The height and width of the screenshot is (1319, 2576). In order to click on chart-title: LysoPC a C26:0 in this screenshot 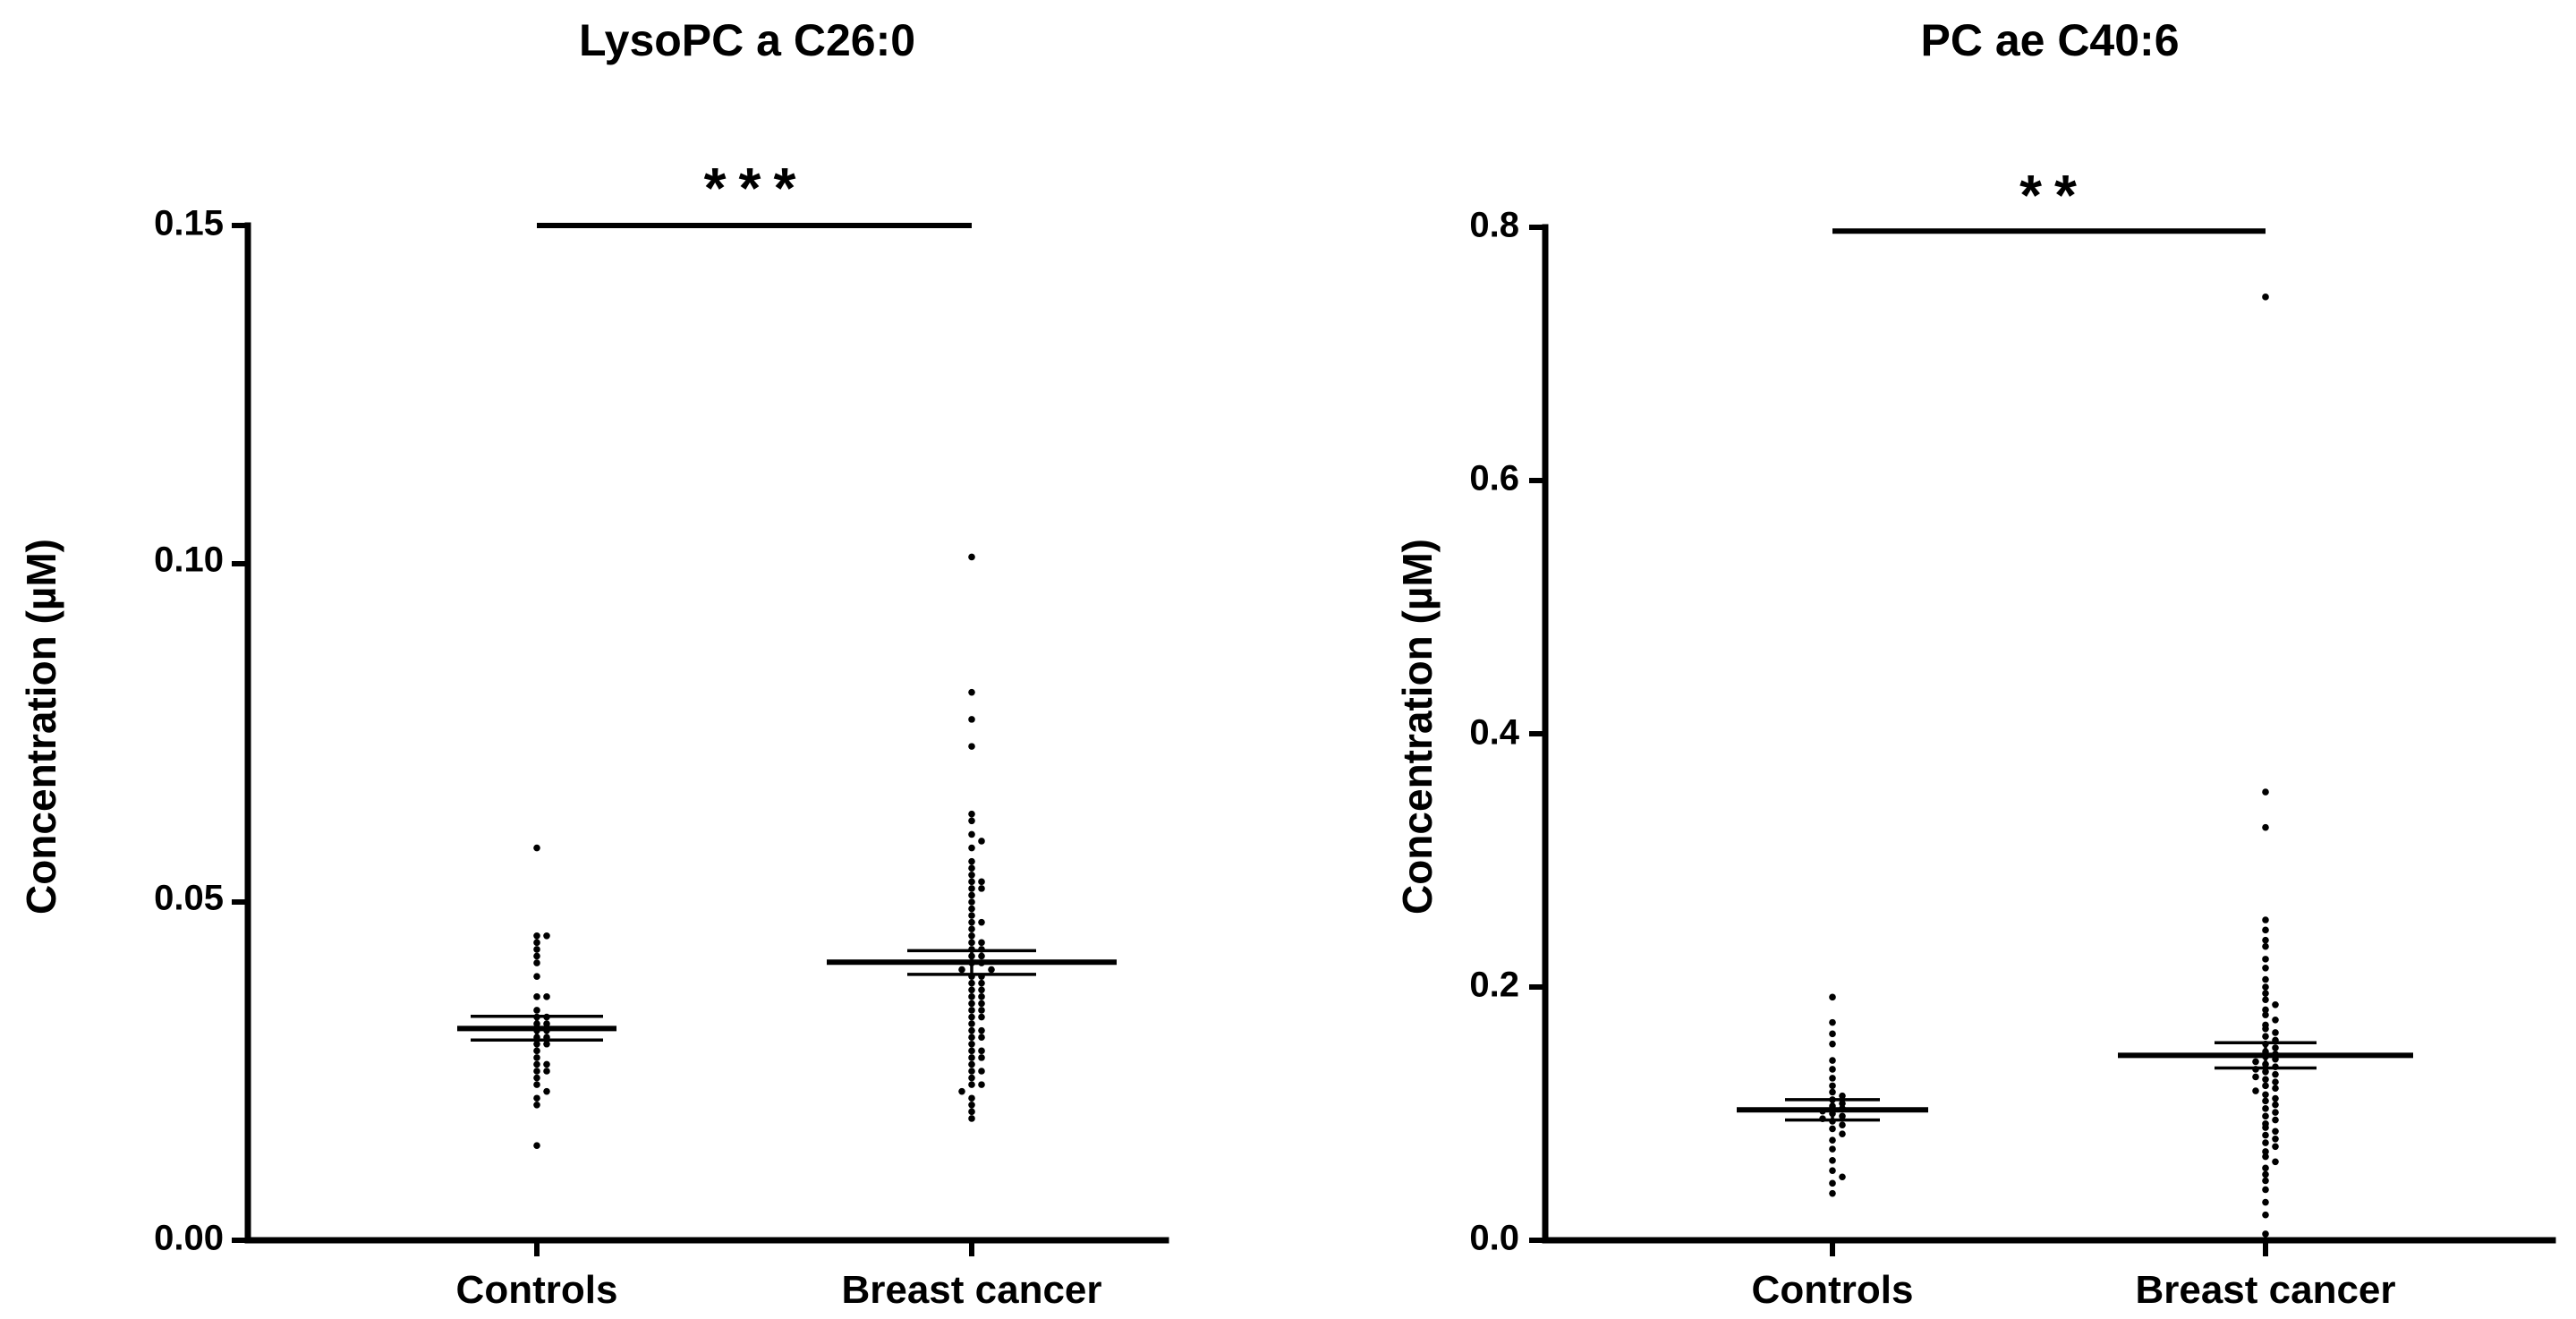, I will do `click(747, 40)`.